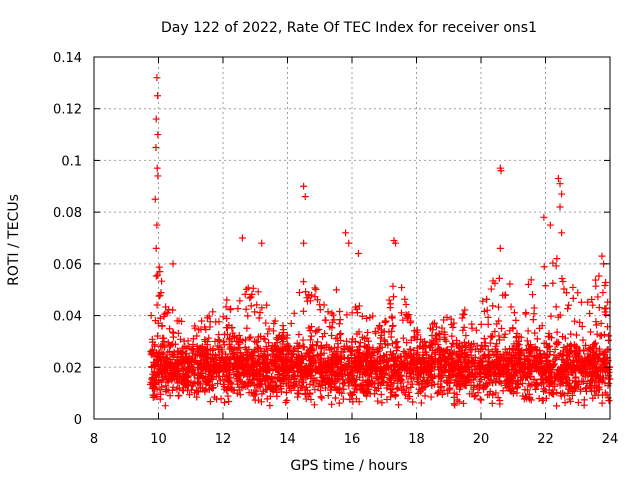 This screenshot has height=480, width=640. Describe the element at coordinates (348, 466) in the screenshot. I see `x-axis-title: GPS time / hours` at that location.